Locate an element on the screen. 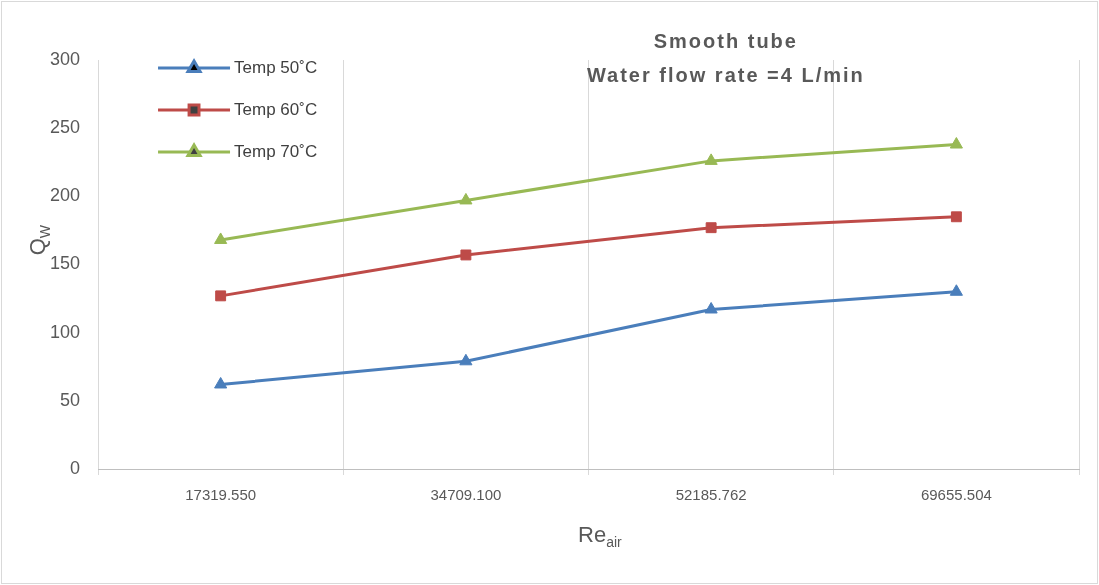  x-tick-label: 52185.762 is located at coordinates (711, 495).